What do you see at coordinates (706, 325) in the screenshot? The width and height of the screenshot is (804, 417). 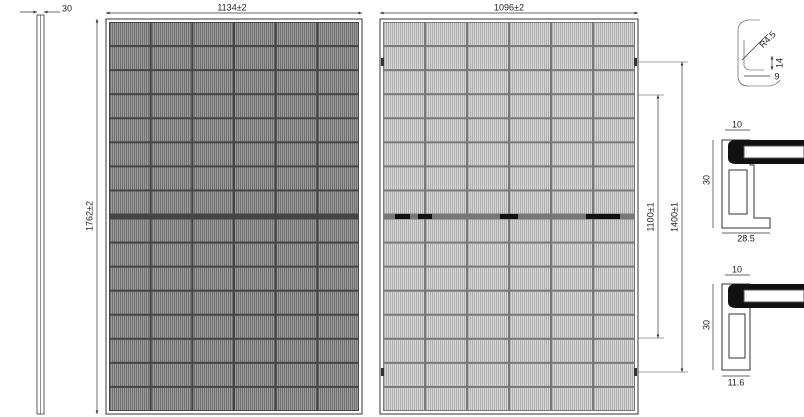 I see `height-label: 30` at bounding box center [706, 325].